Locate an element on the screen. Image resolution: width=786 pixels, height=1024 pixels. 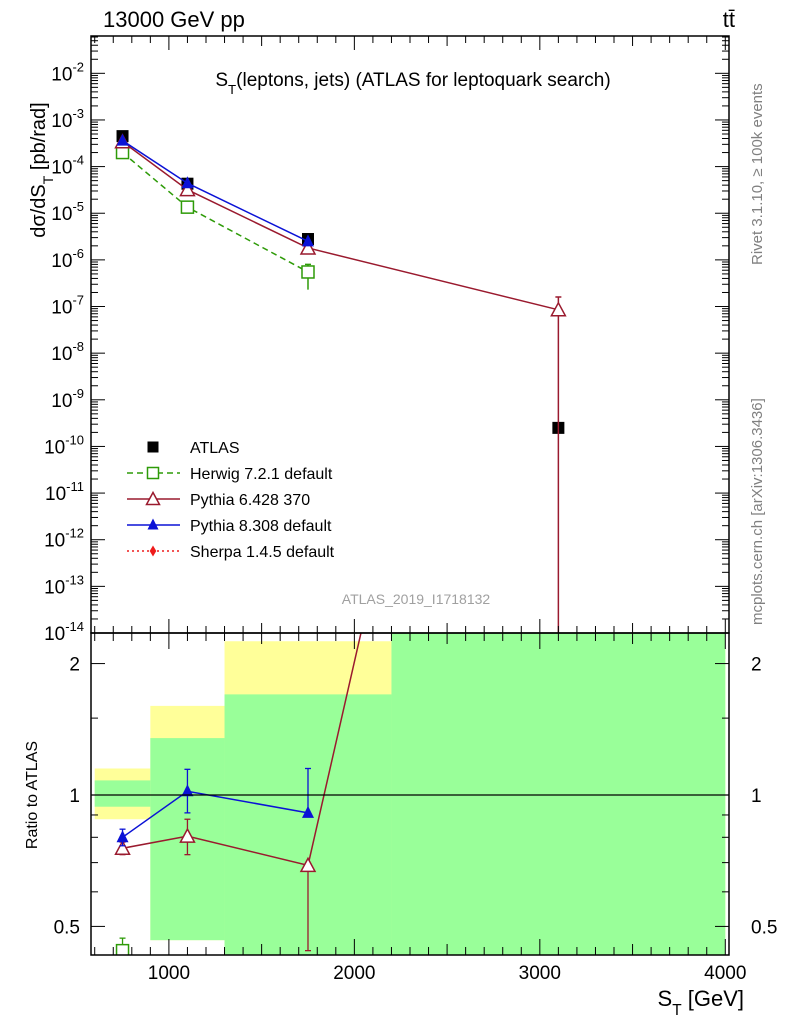
main-y-tick-label: 10⁻⁹ is located at coordinates (67, 399).